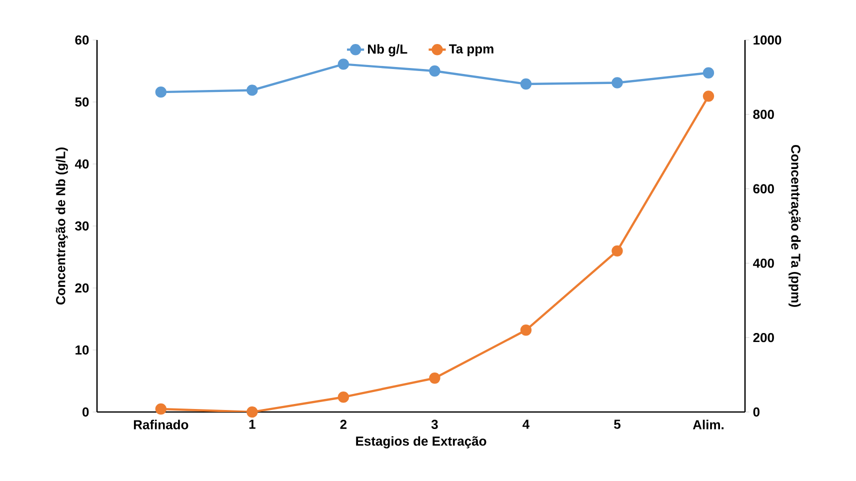  I want to click on x-tick-label: 5, so click(617, 424).